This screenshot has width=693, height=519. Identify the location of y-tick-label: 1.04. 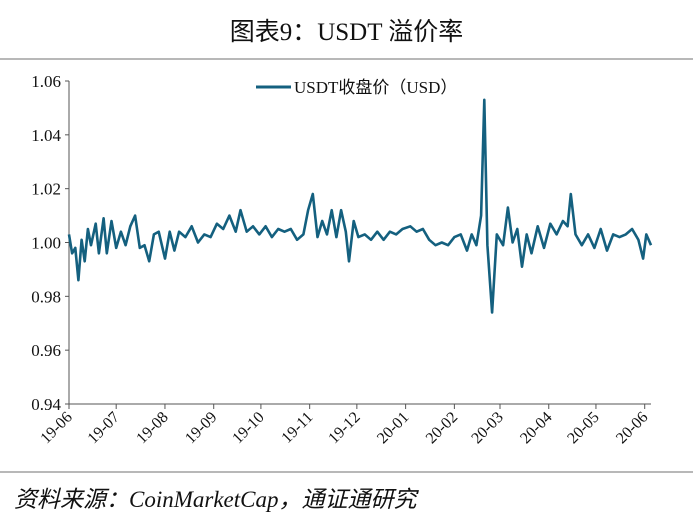
(46, 135).